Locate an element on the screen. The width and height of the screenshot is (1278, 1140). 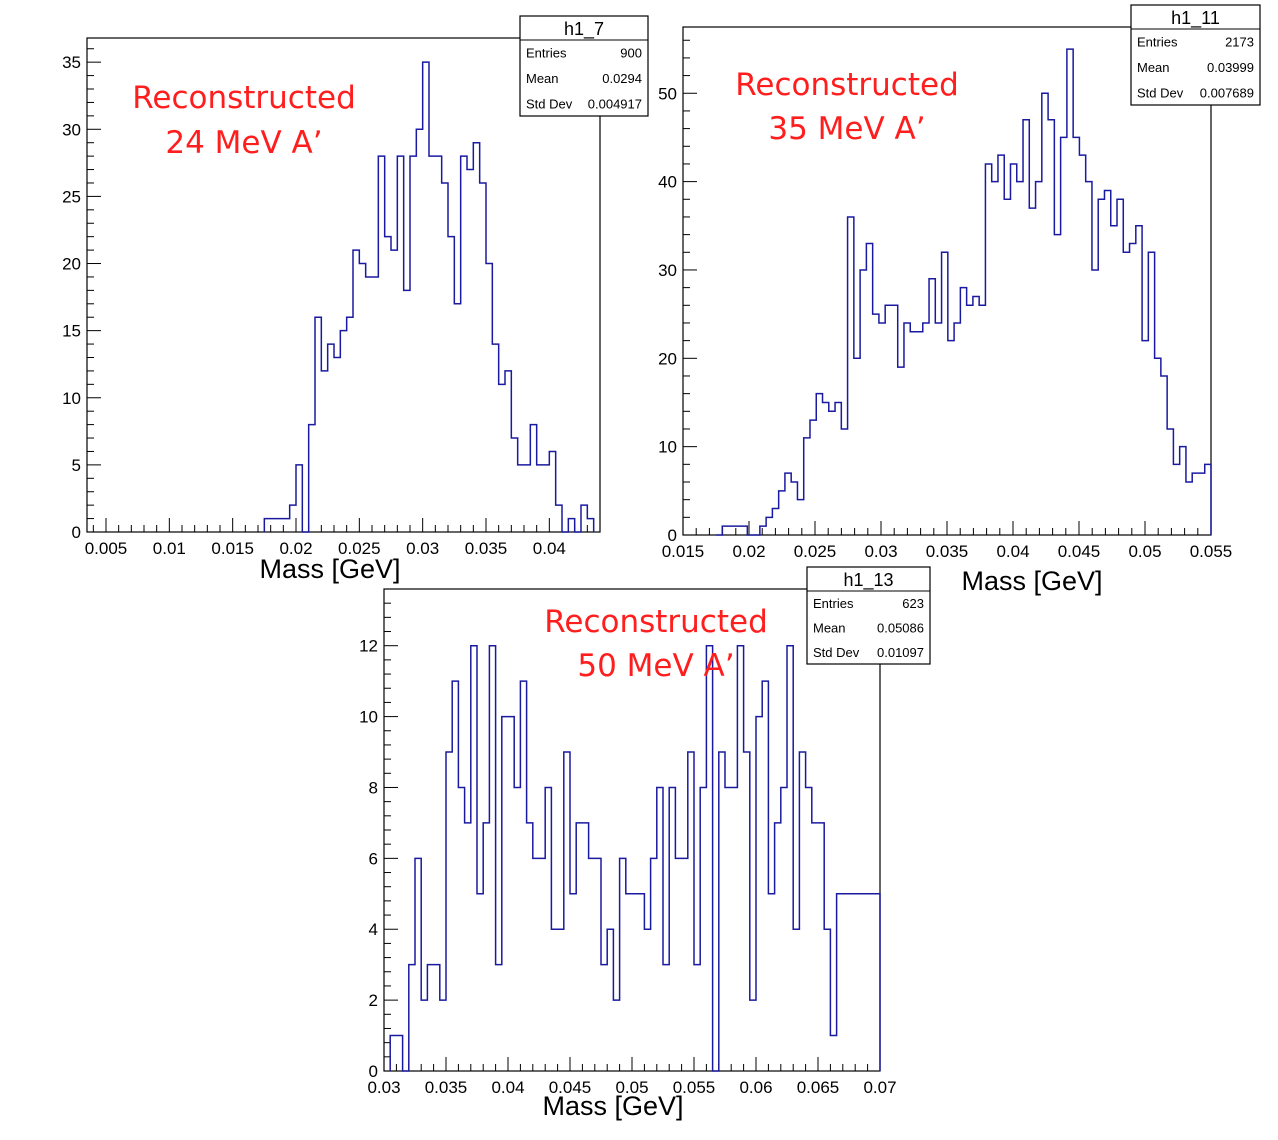
annotation-text: 50 MeV A’ is located at coordinates (655, 666).